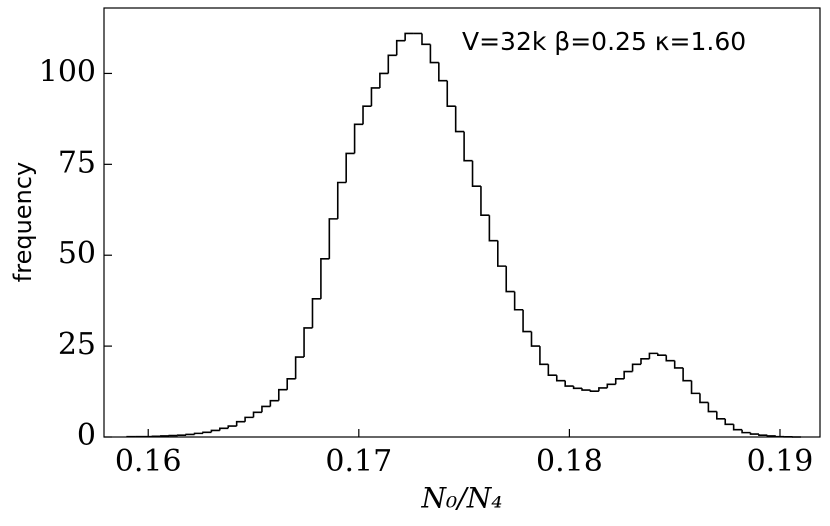 The height and width of the screenshot is (526, 830). I want to click on annotation: V=32k β=0.25 κ=1.60, so click(604, 41).